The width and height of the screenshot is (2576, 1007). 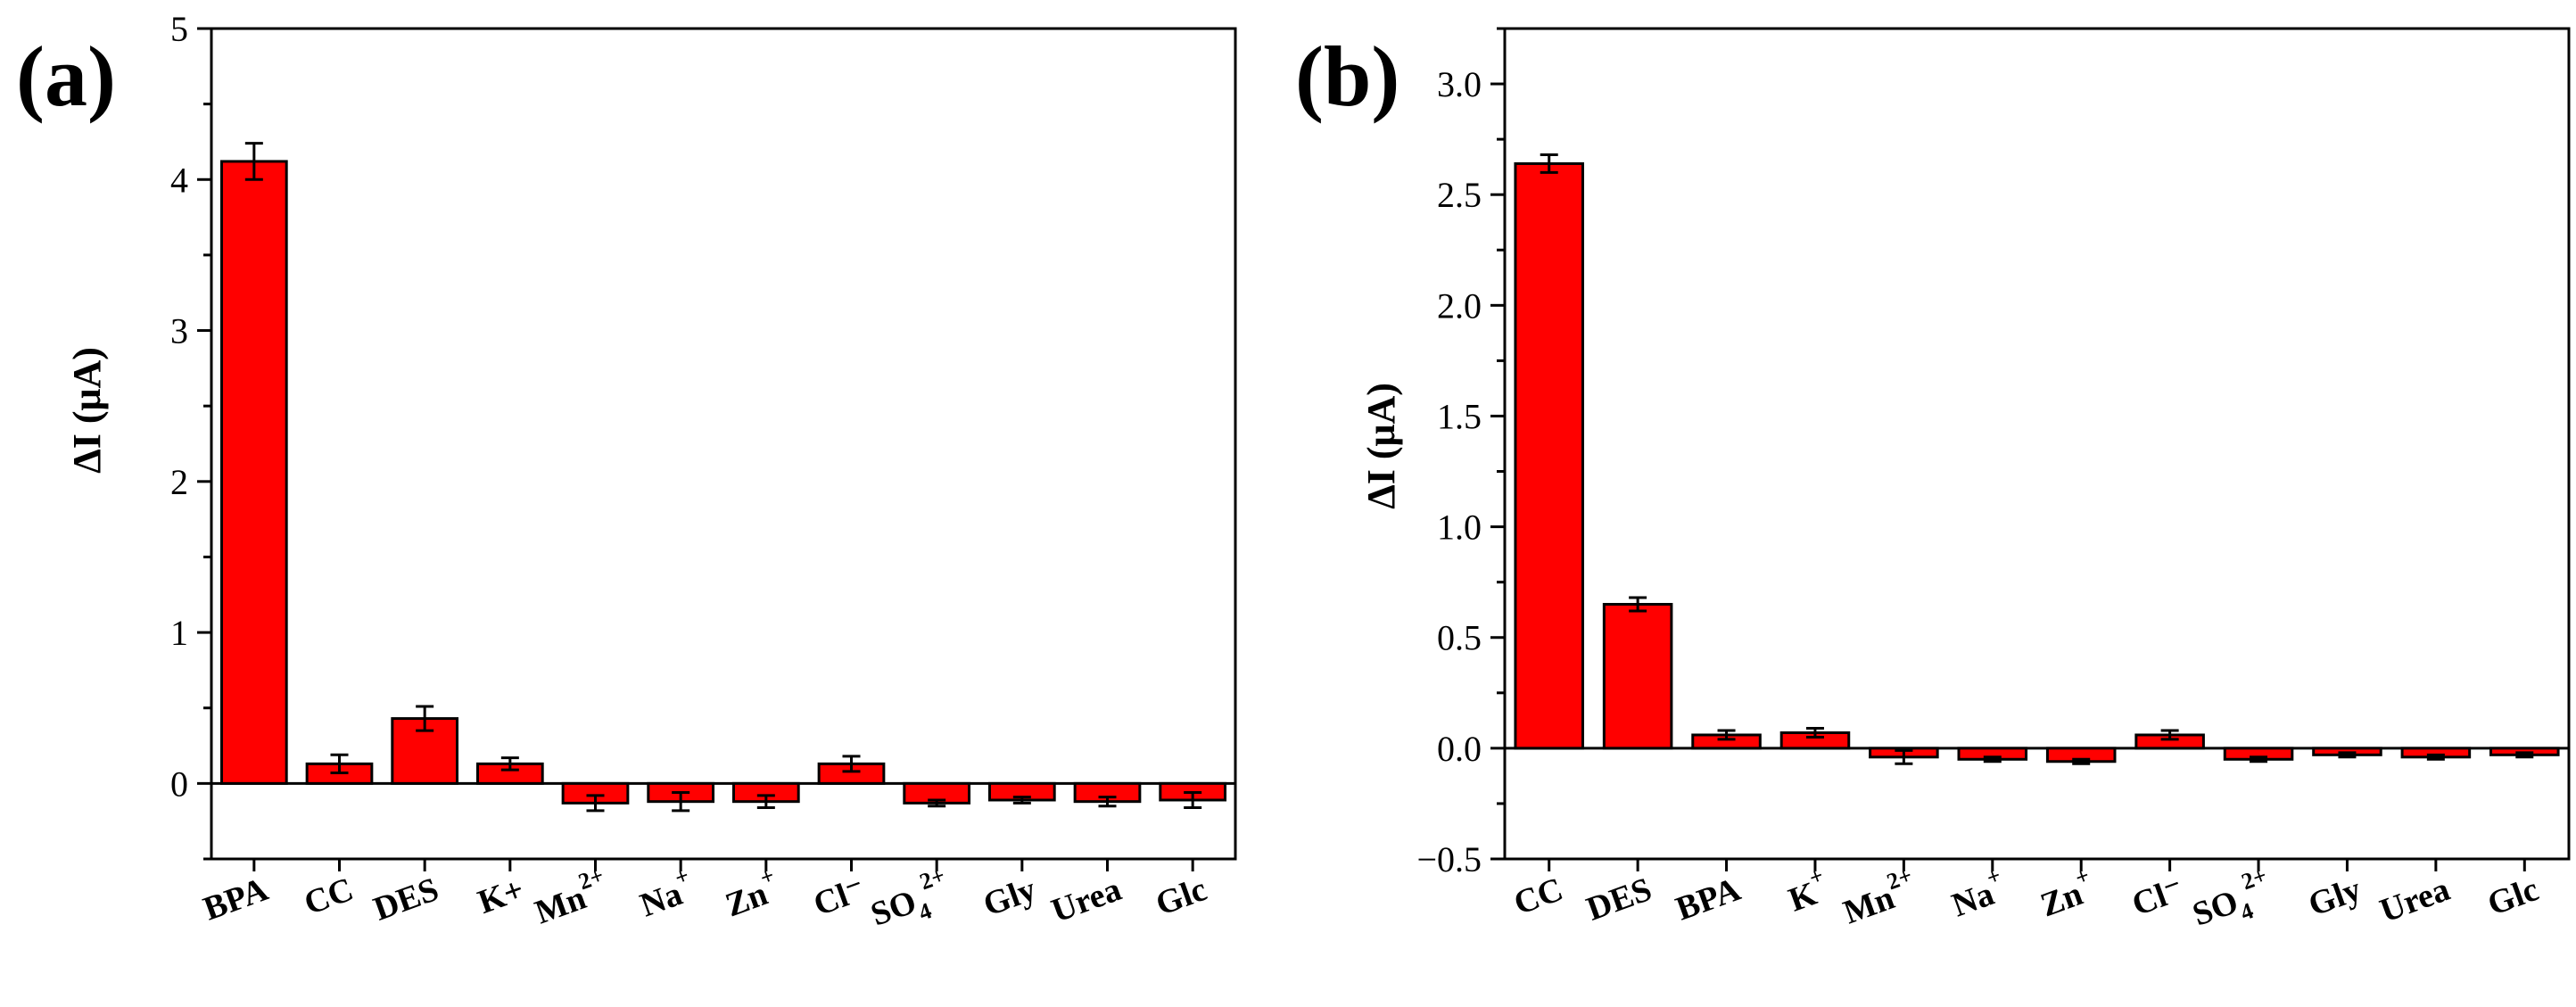 I want to click on y-tick-label-1: 1, so click(x=179, y=633).